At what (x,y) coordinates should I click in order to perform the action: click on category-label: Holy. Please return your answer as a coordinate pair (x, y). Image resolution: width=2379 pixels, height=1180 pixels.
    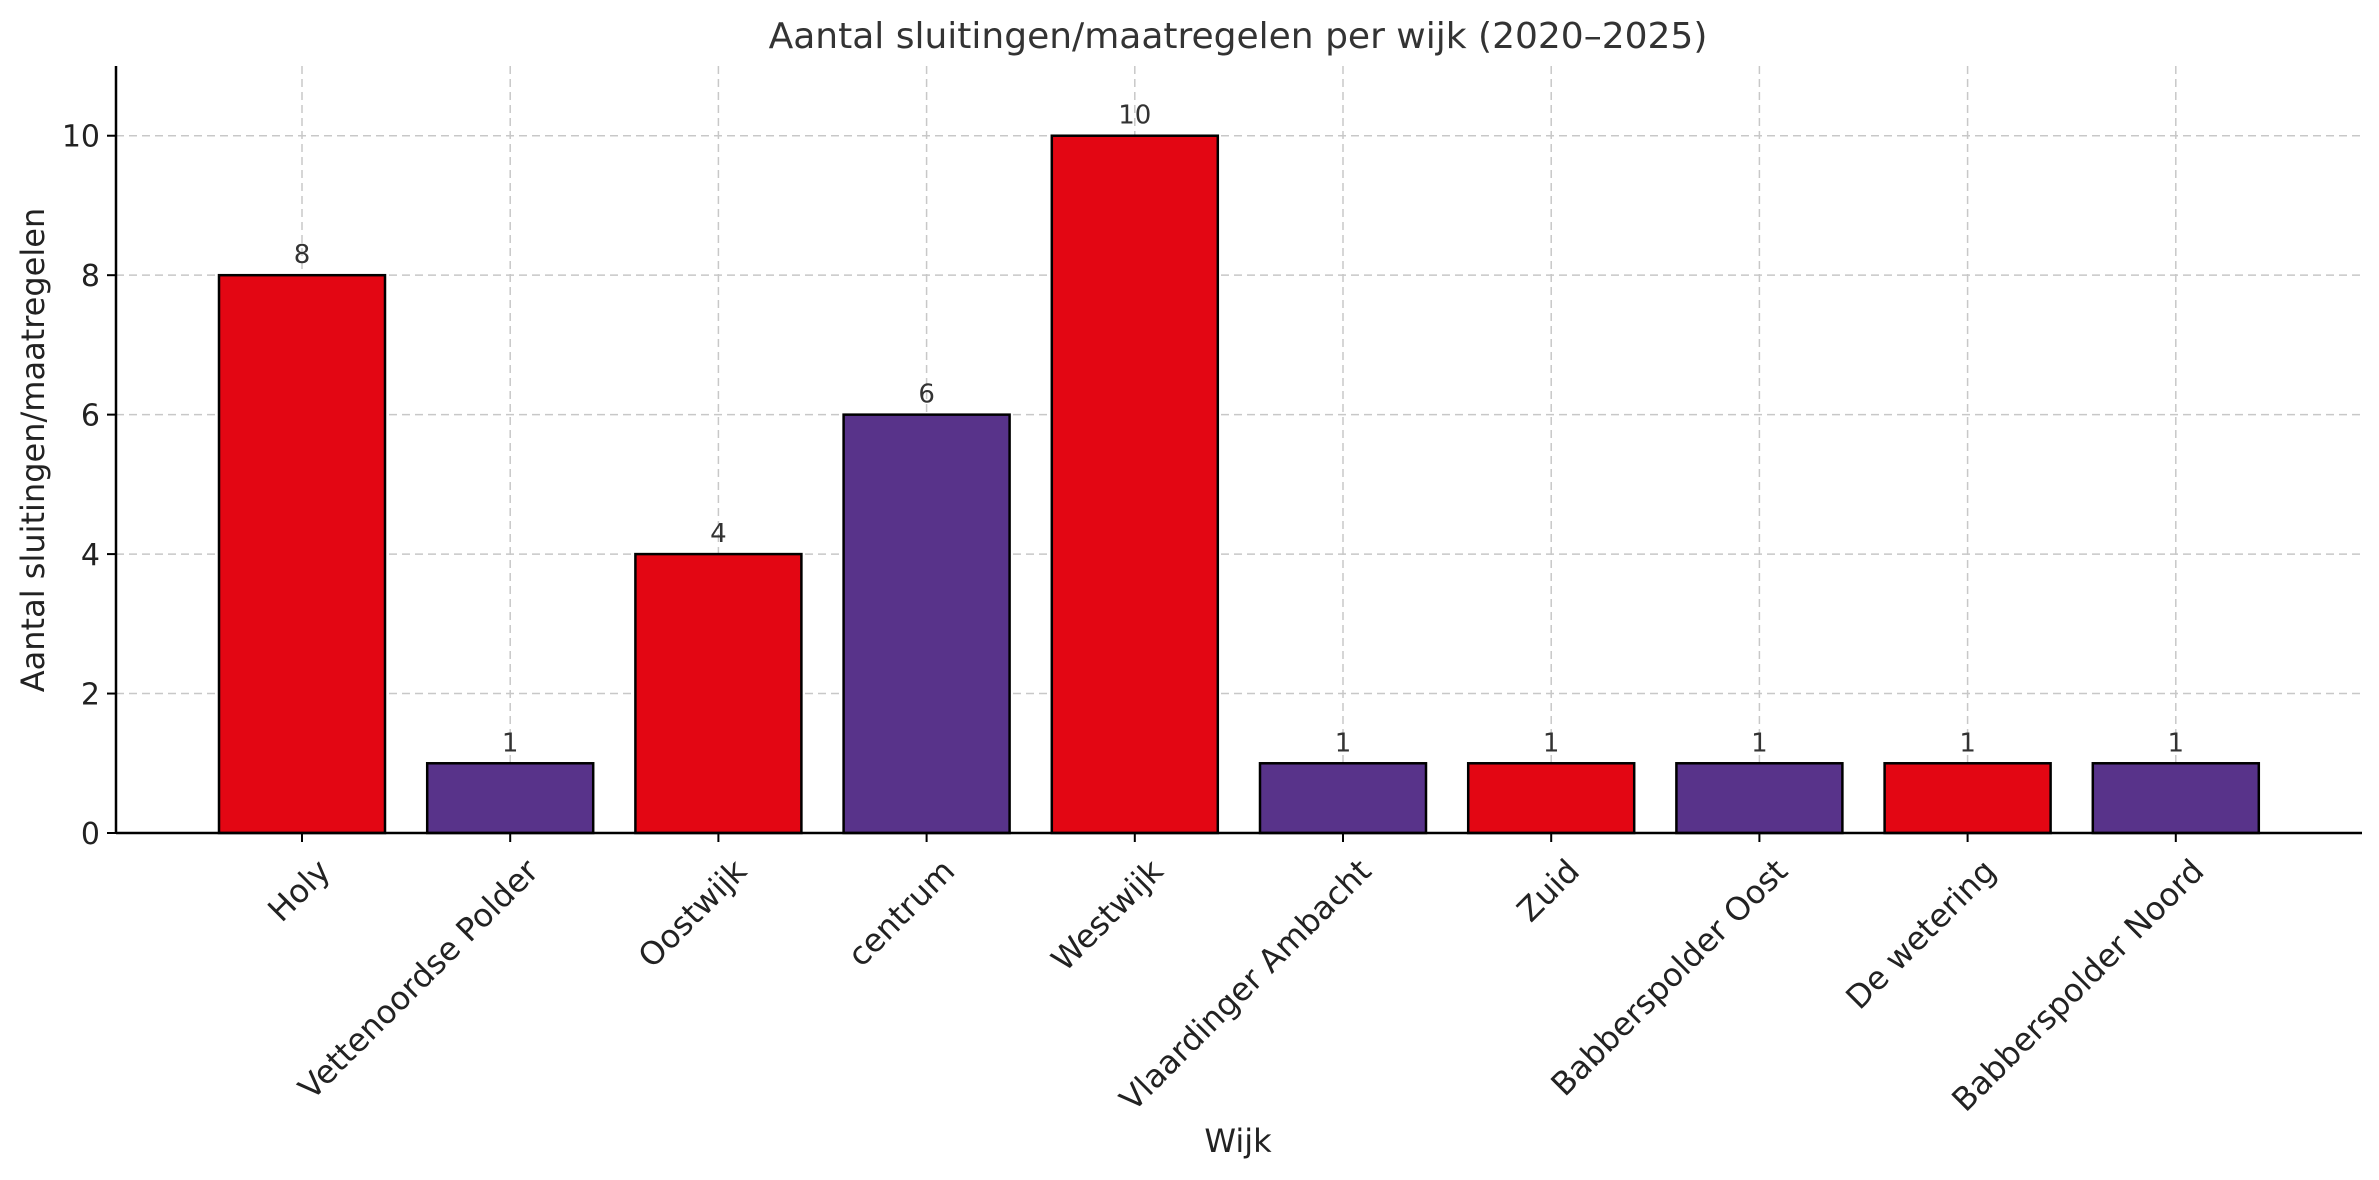
    Looking at the image, I should click on (298, 890).